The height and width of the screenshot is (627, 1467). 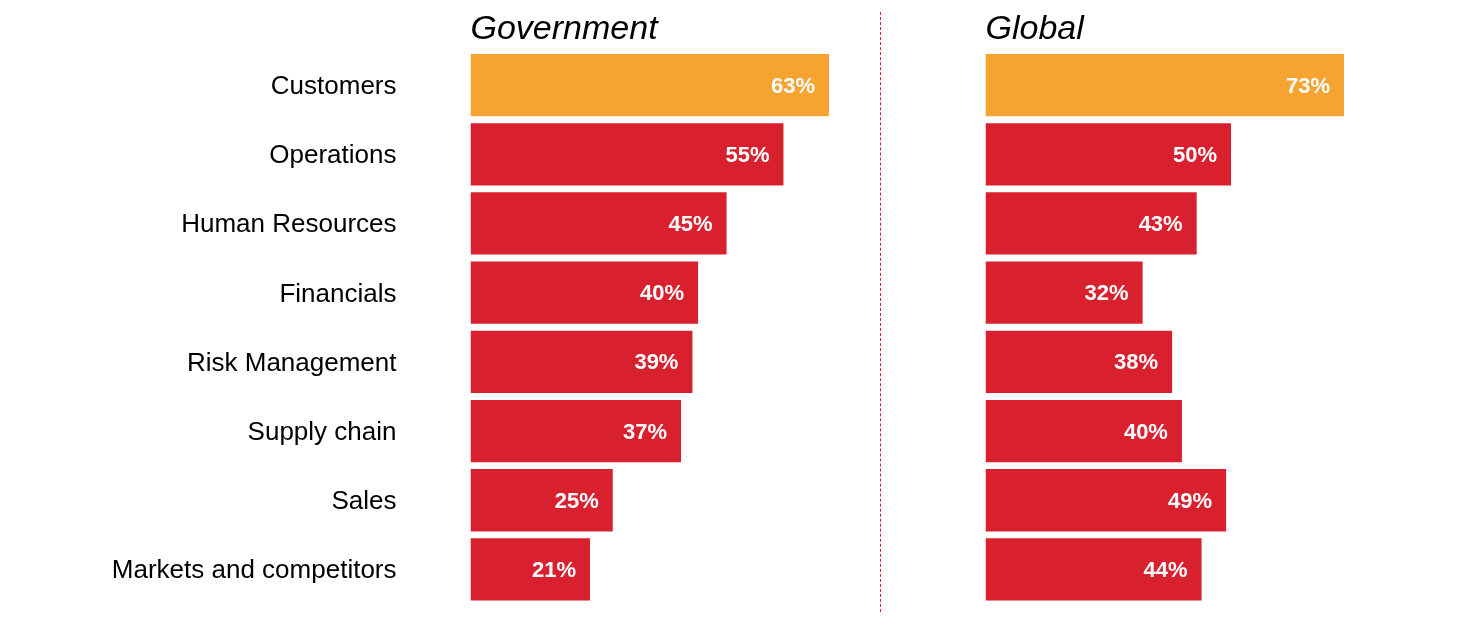 I want to click on data-label: 63%, so click(x=793, y=85).